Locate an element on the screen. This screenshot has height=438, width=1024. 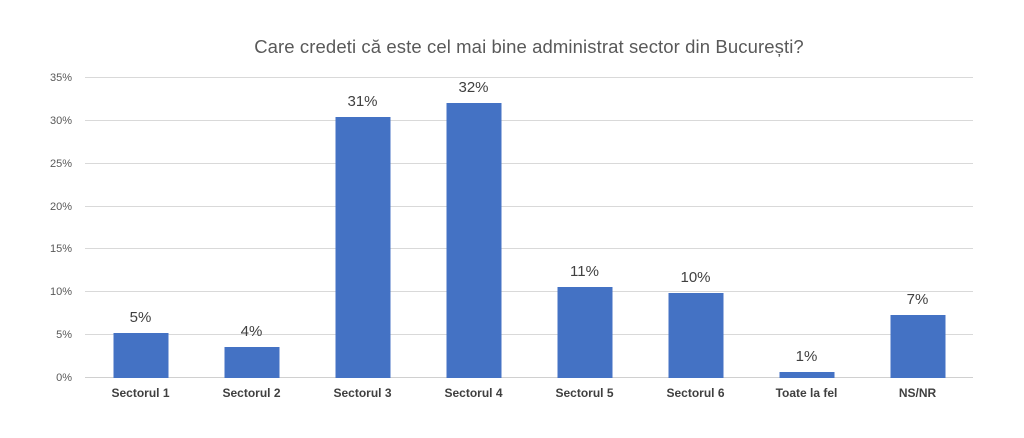
x-category-label-toate-la-fel: Toate la fel is located at coordinates (806, 393).